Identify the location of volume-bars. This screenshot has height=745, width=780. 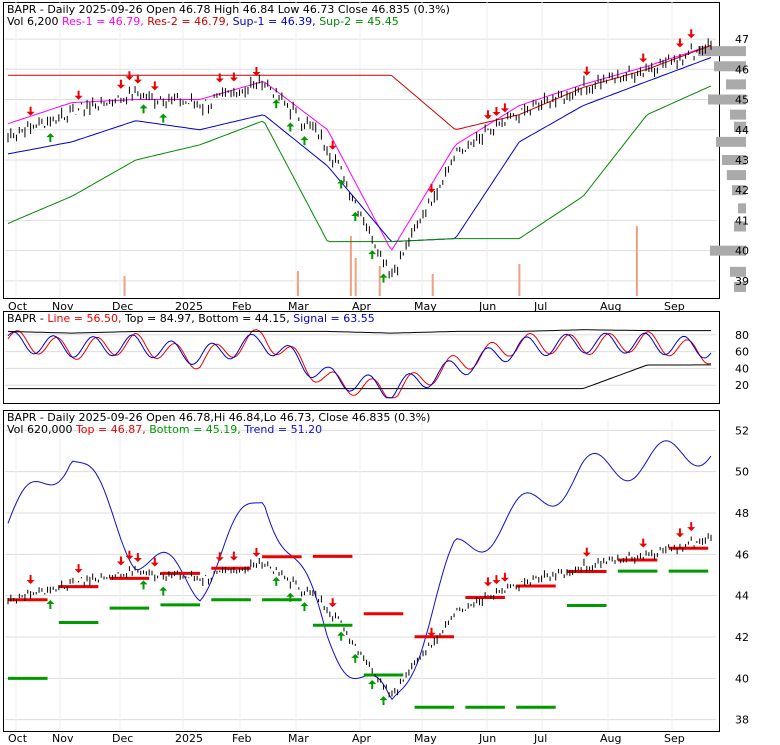
(380, 261).